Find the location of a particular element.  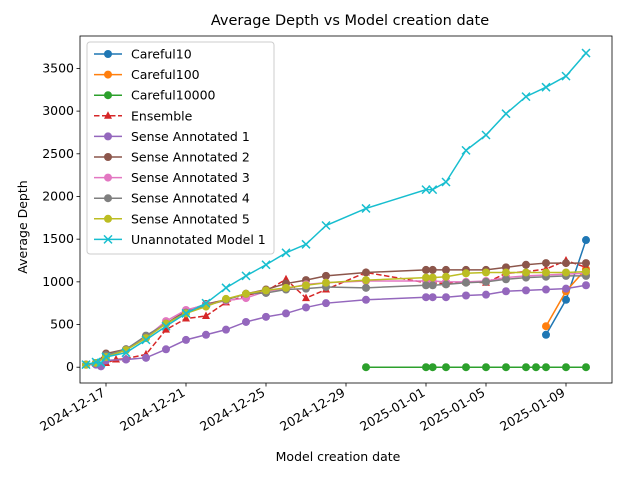

legend-entry: Careful10 is located at coordinates (143, 54).